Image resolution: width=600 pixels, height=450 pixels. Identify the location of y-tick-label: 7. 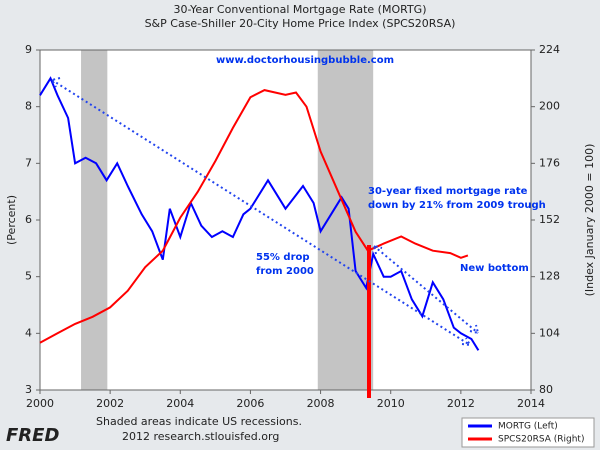
(28, 162).